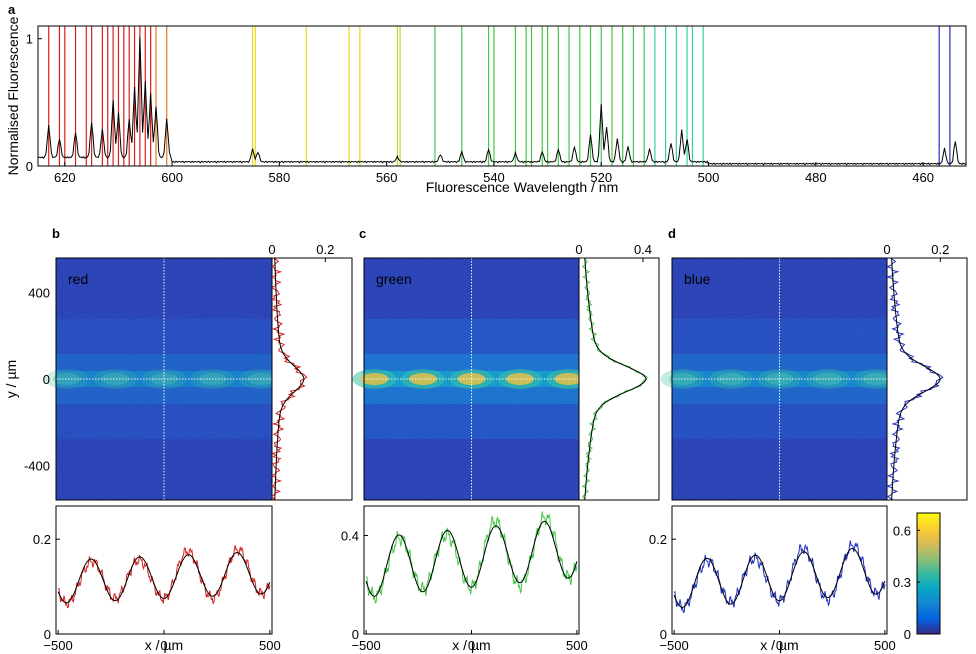 Image resolution: width=976 pixels, height=654 pixels. What do you see at coordinates (522, 187) in the screenshot?
I see `x-axis-label: Fluorescence Wavelength / nm` at bounding box center [522, 187].